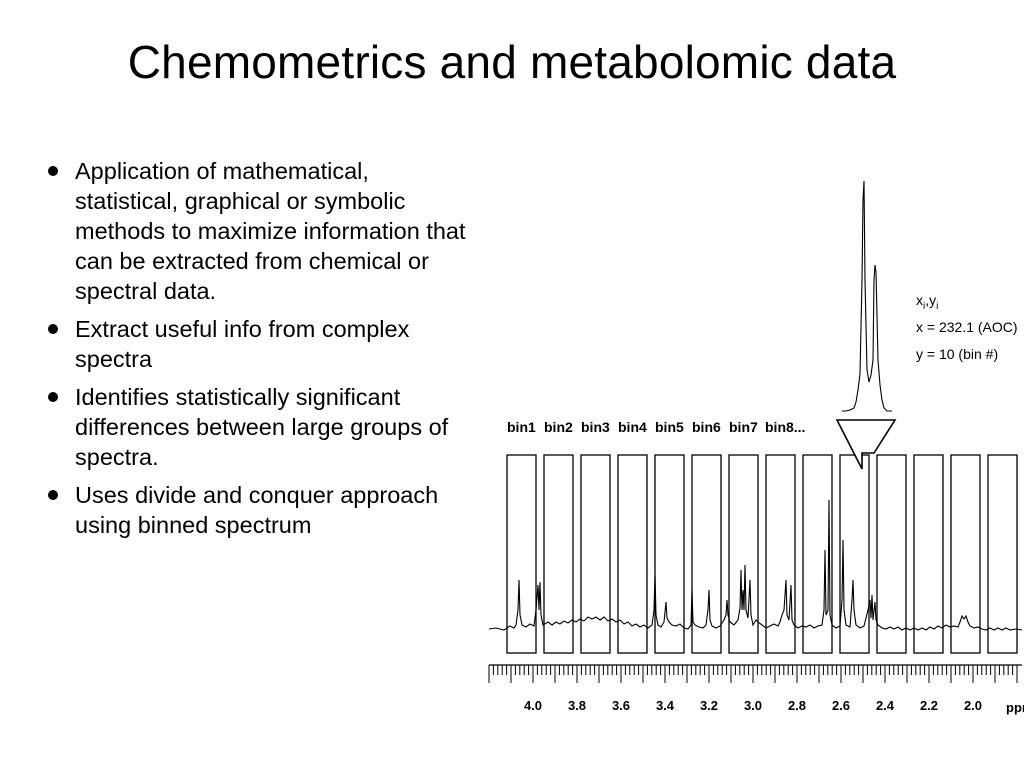 The width and height of the screenshot is (1024, 768). Describe the element at coordinates (743, 427) in the screenshot. I see `bin-label: bin7` at that location.